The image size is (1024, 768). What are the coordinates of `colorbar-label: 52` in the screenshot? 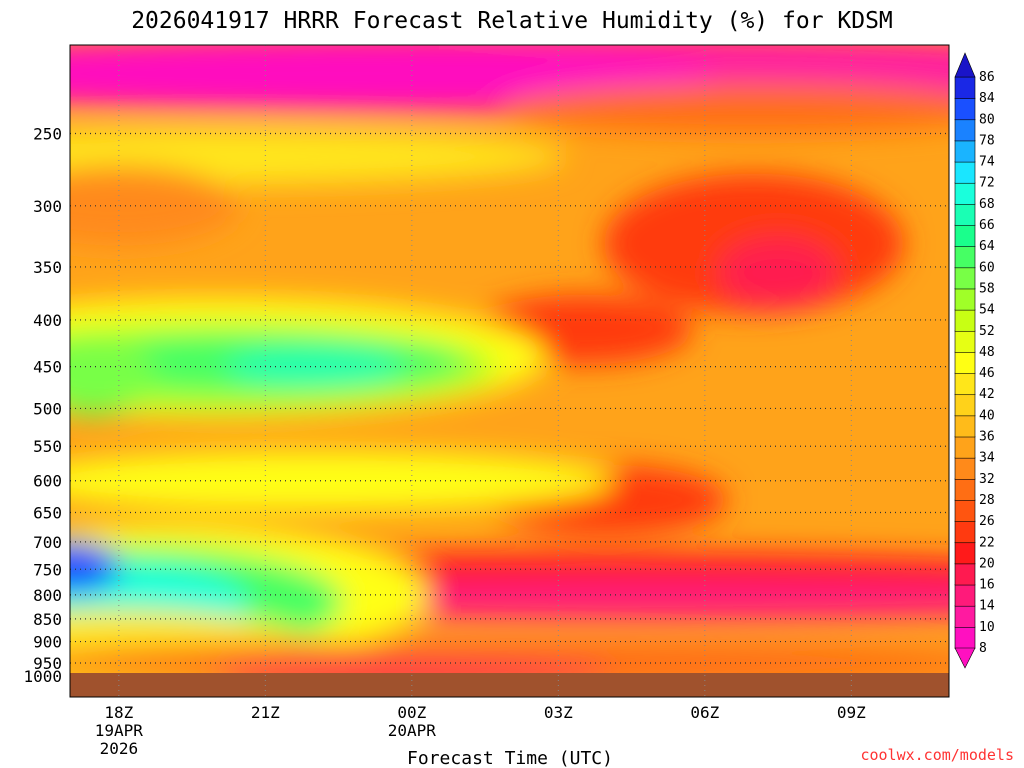 It's located at (987, 331).